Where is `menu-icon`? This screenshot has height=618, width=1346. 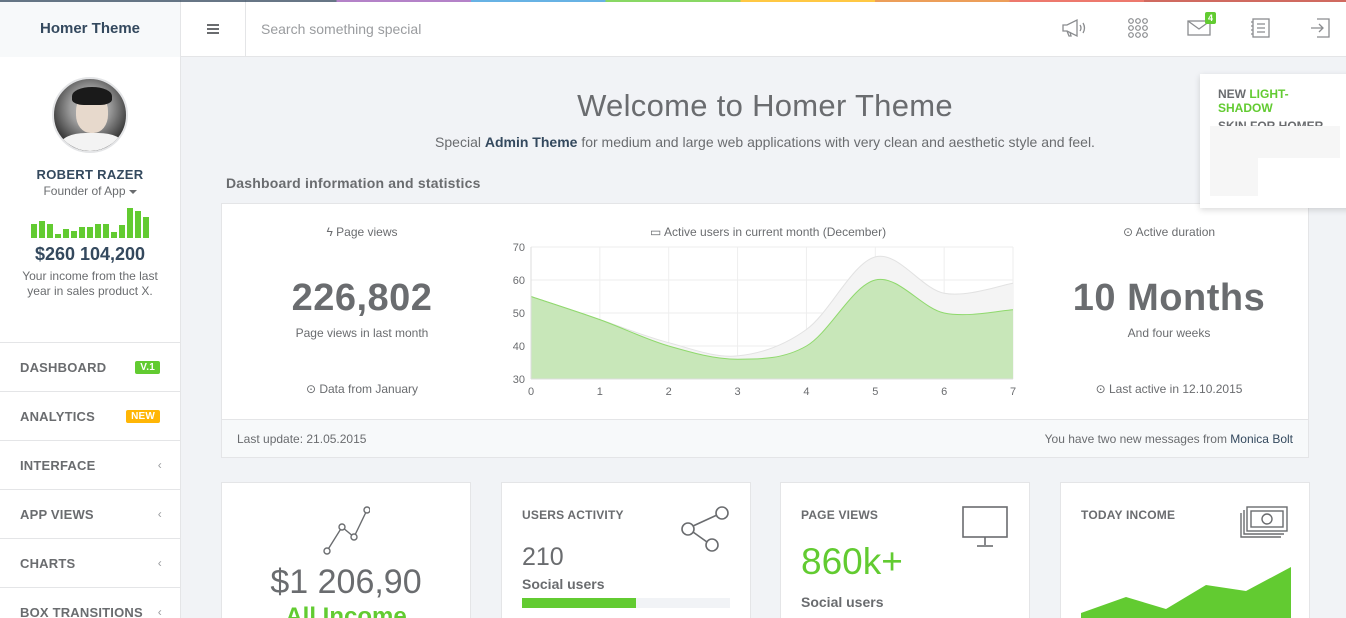 menu-icon is located at coordinates (213, 28).